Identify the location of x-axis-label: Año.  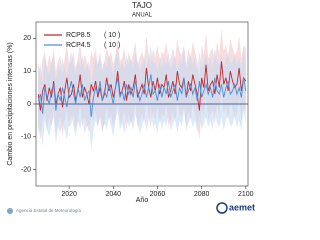
(142, 200).